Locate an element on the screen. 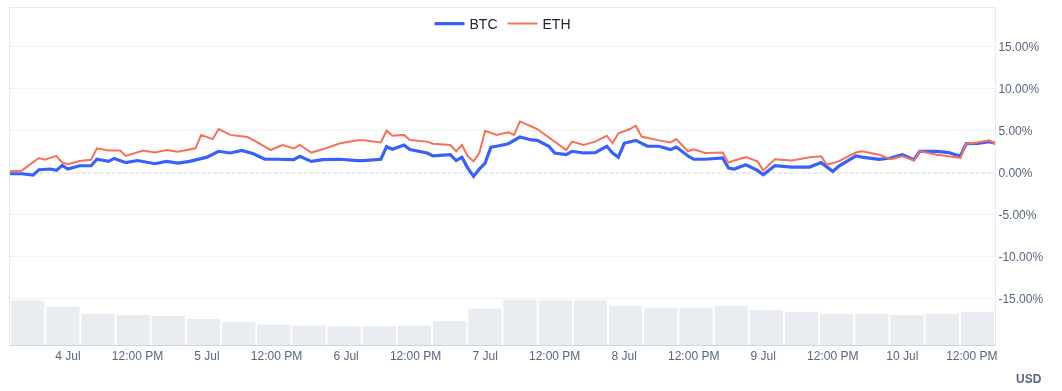 The image size is (1062, 391). x-tick-label: 10 Jul is located at coordinates (902, 356).